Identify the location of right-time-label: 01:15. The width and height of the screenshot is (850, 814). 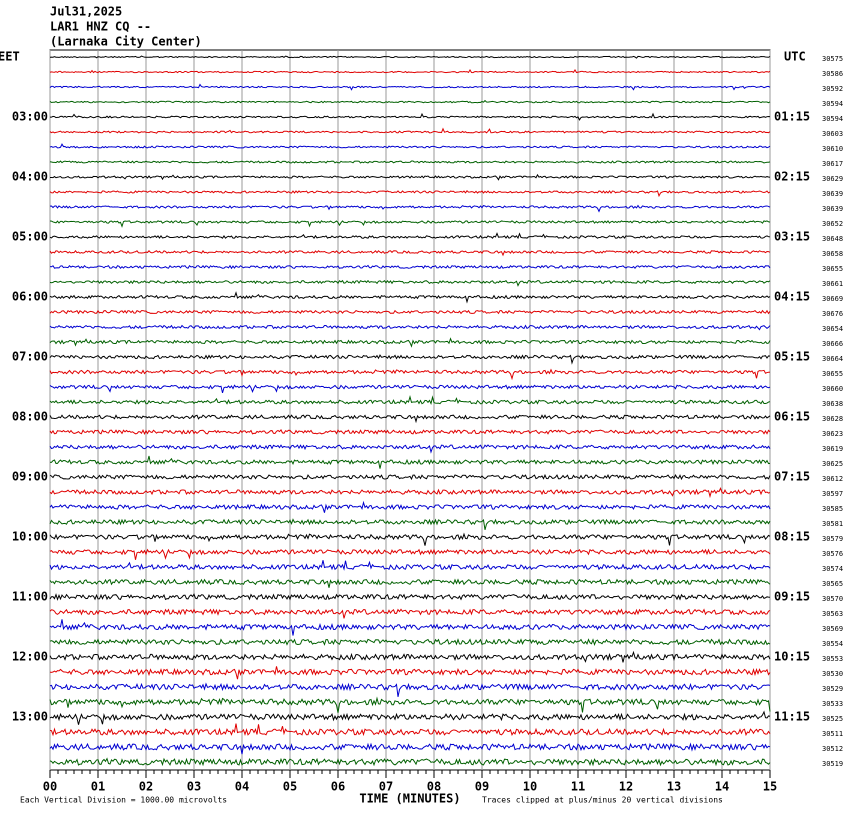
(792, 117).